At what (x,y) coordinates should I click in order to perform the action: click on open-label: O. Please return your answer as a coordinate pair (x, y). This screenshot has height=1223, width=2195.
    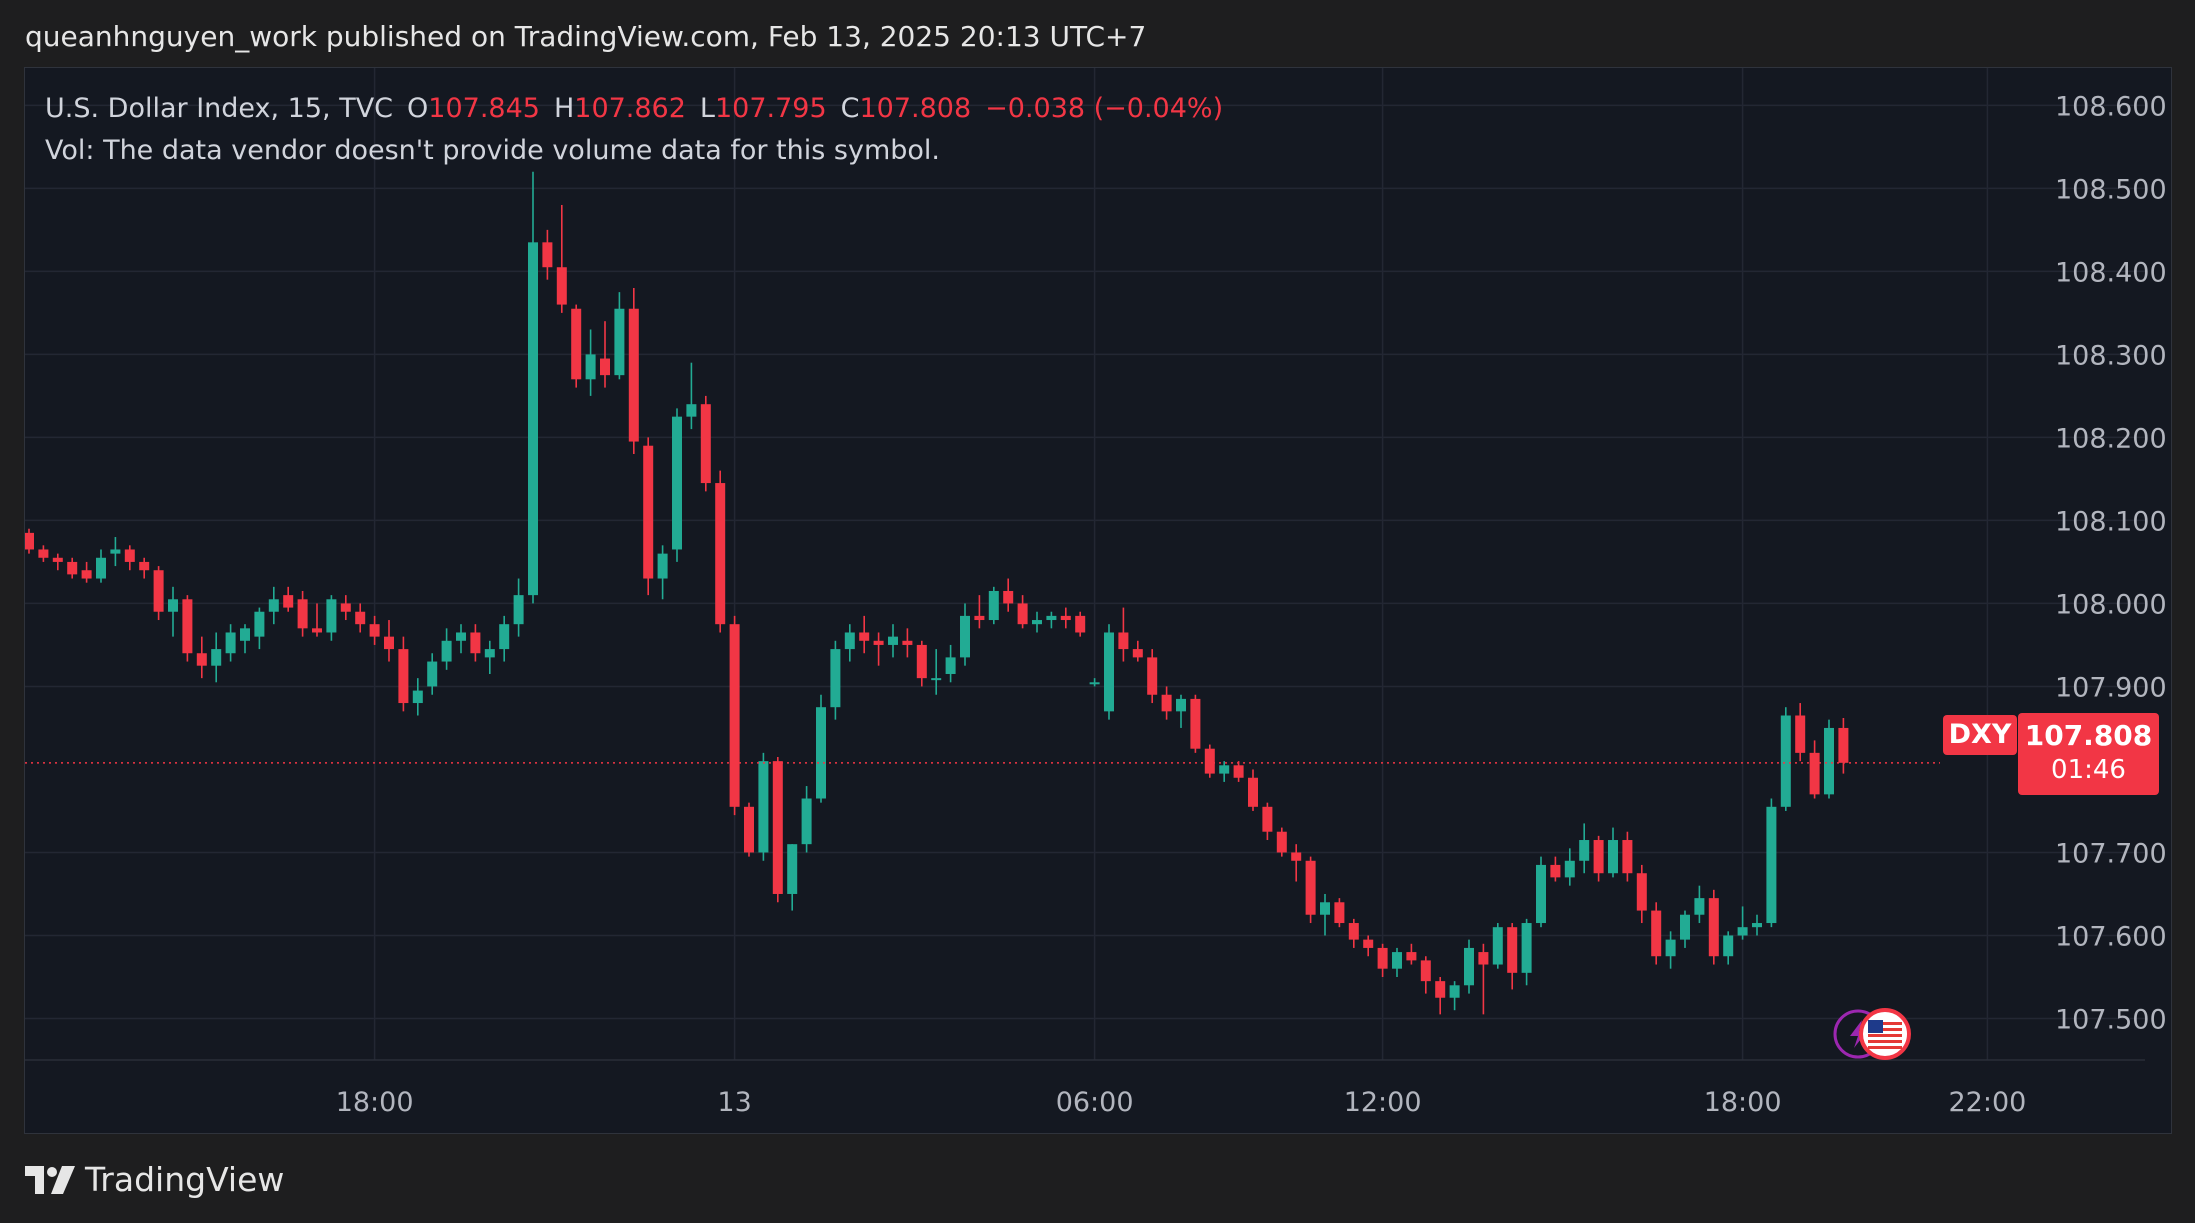
    Looking at the image, I should click on (418, 108).